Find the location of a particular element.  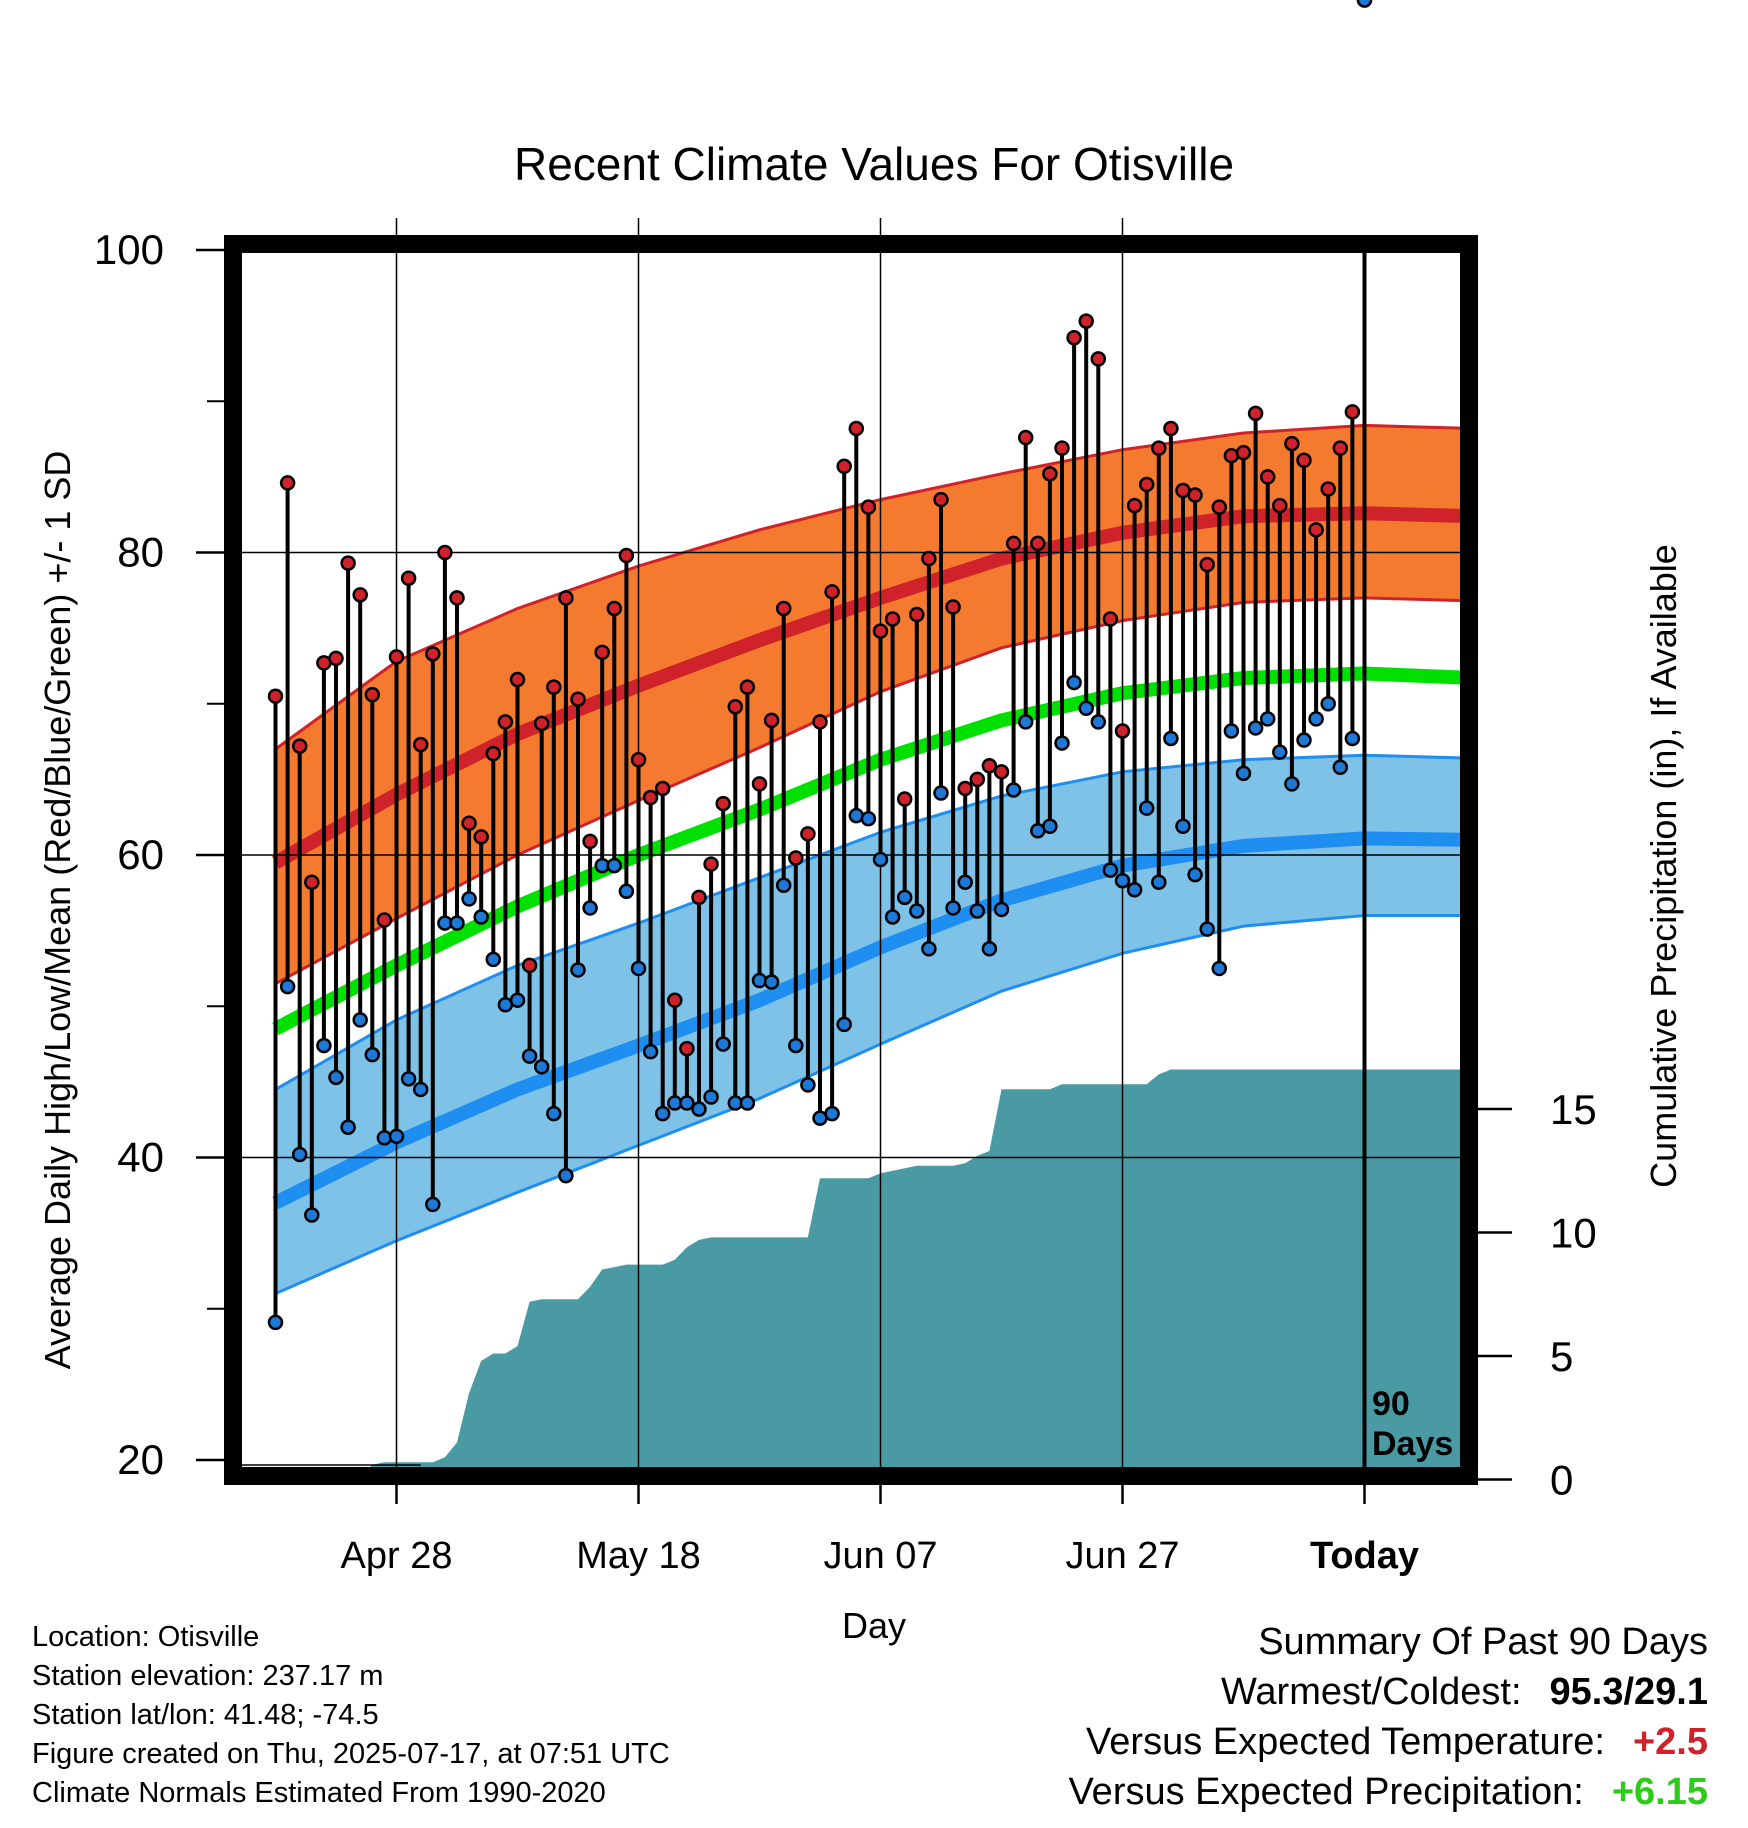

summary-precip-row: Versus Expected Precipitation: +6.15 is located at coordinates (1388, 1792).